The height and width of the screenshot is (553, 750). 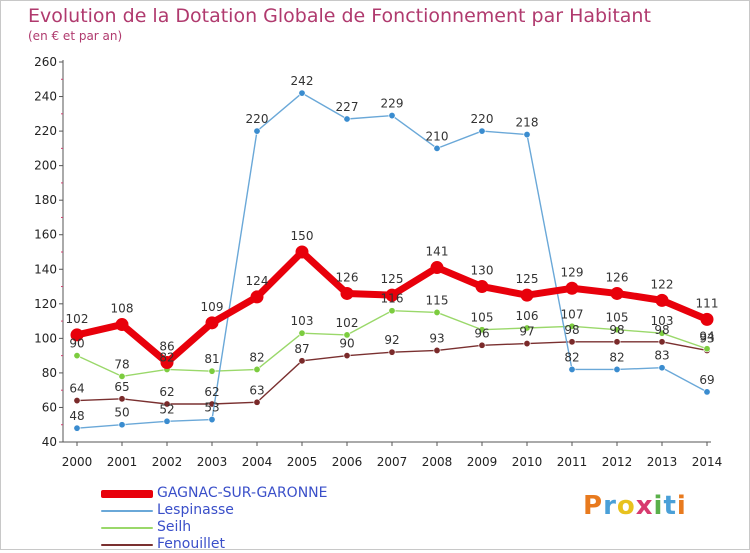 I want to click on data-label: 115, so click(x=437, y=300).